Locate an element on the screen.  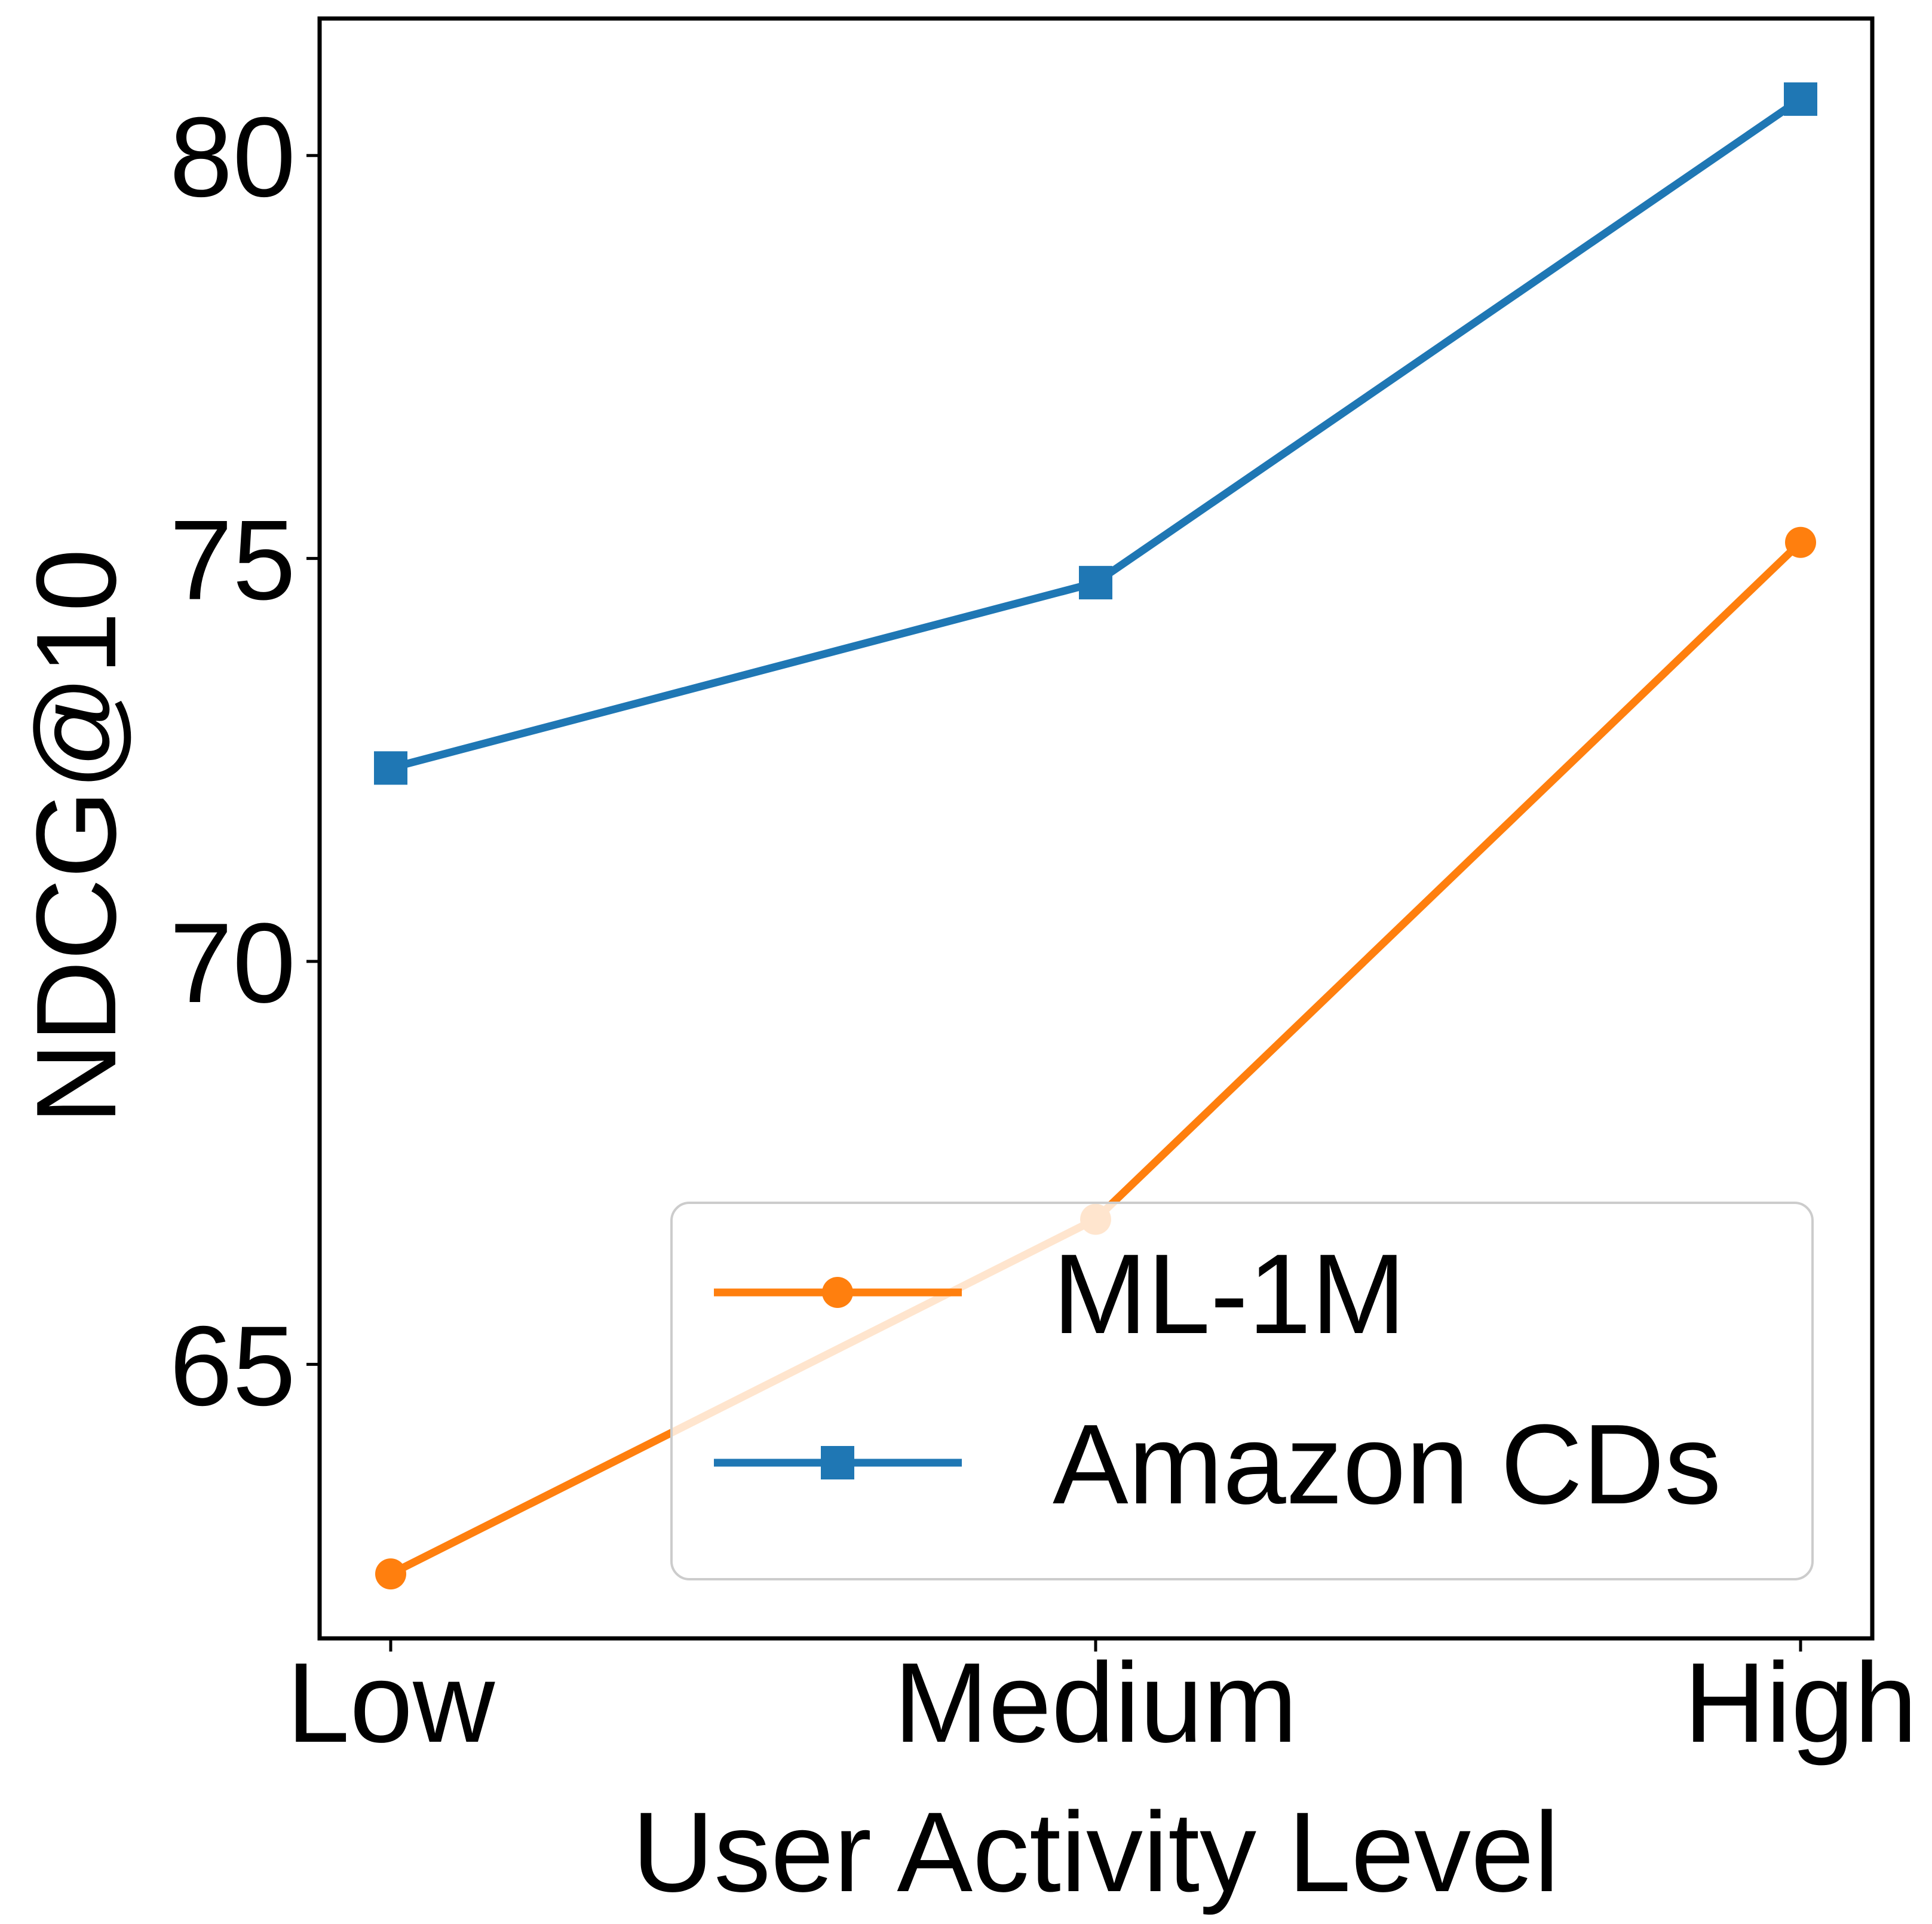
legend-marker-amazon-cds is located at coordinates (837, 1462).